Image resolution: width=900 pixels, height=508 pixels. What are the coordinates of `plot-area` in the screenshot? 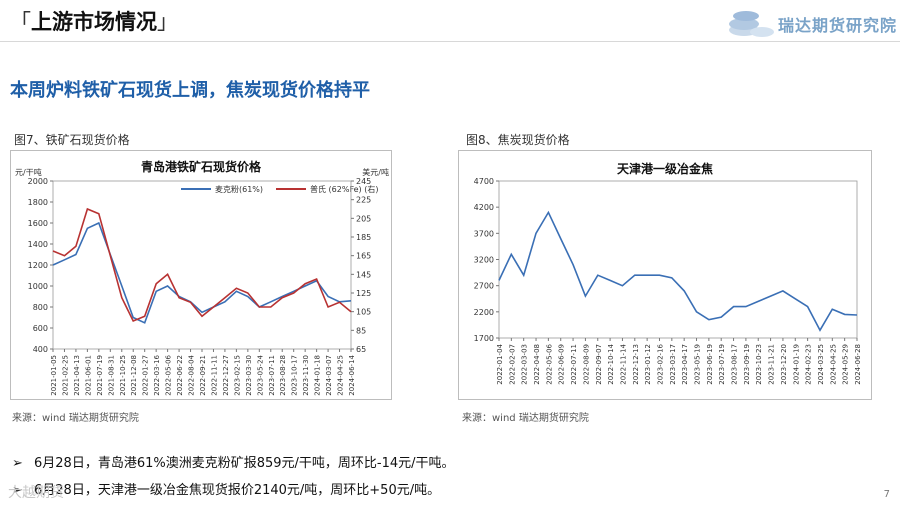 It's located at (678, 259).